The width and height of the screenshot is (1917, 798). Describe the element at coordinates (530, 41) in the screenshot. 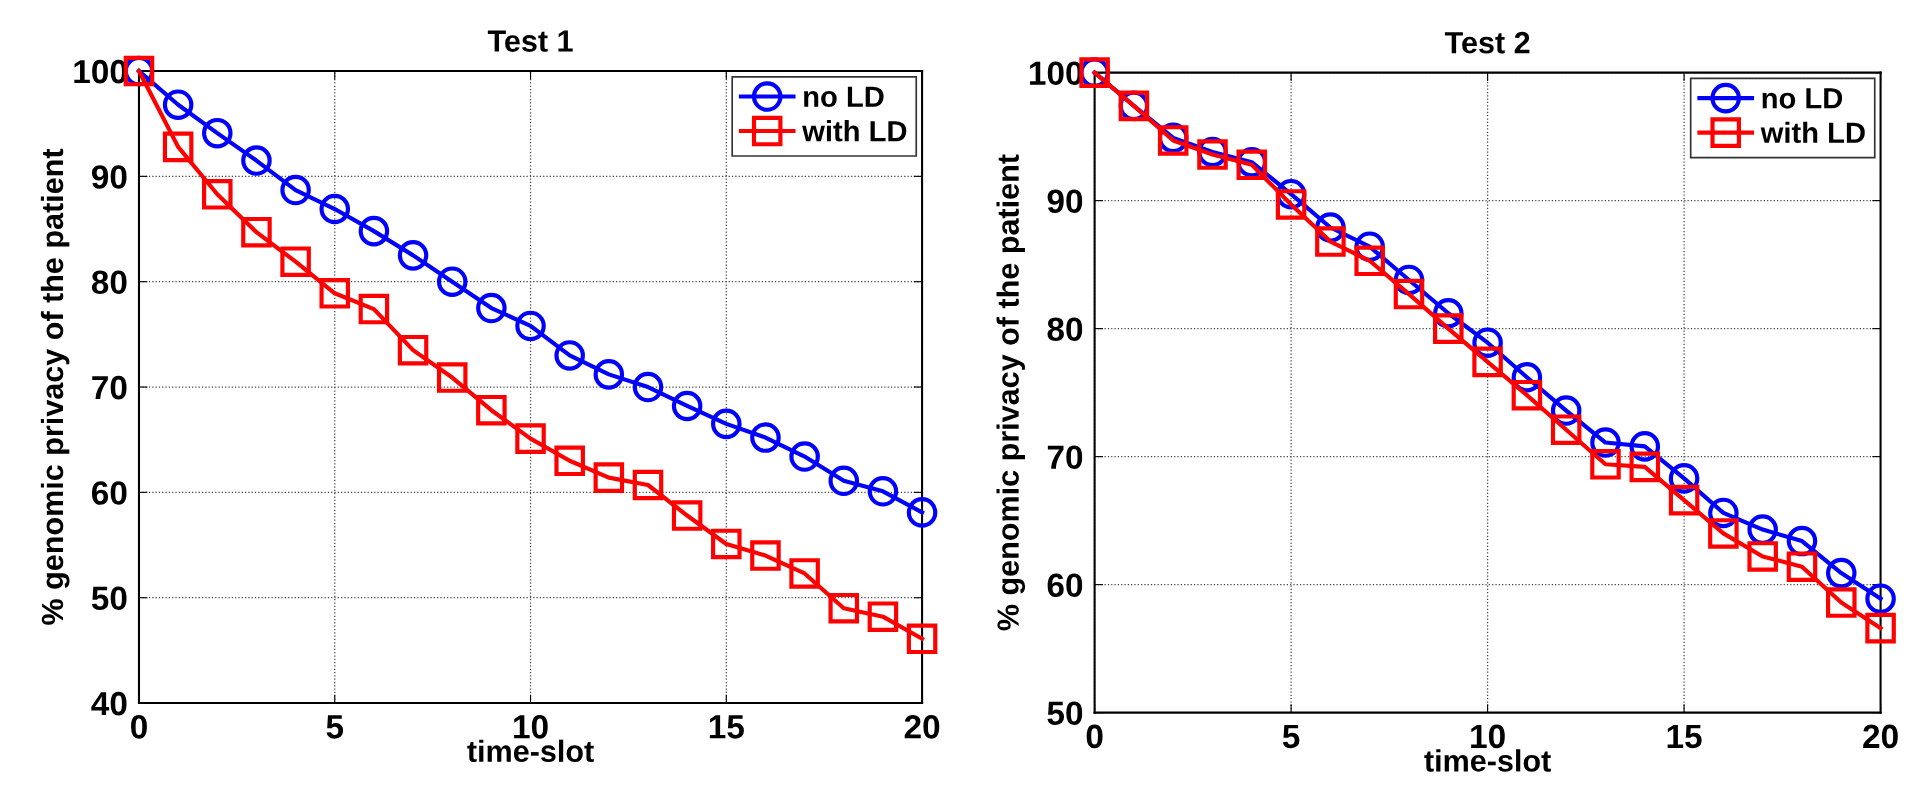

I see `chart-title: Test 1` at that location.